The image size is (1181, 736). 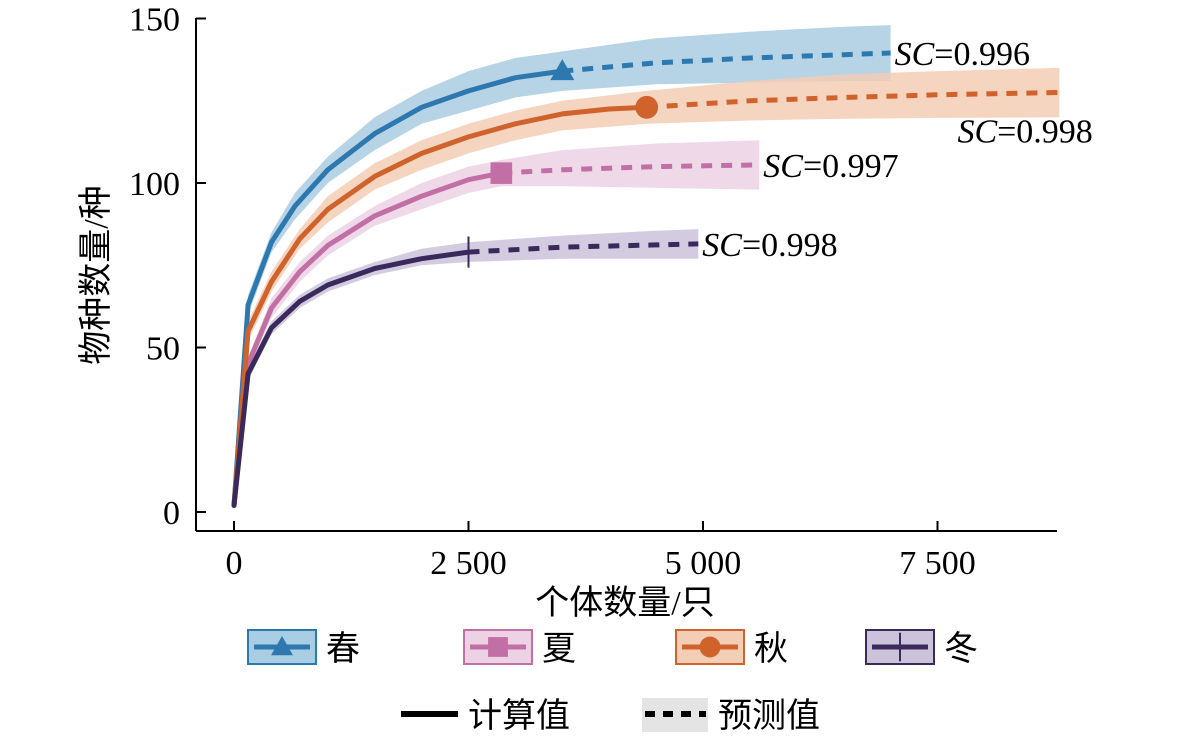 What do you see at coordinates (710, 647) in the screenshot?
I see `legend-marker-秋` at bounding box center [710, 647].